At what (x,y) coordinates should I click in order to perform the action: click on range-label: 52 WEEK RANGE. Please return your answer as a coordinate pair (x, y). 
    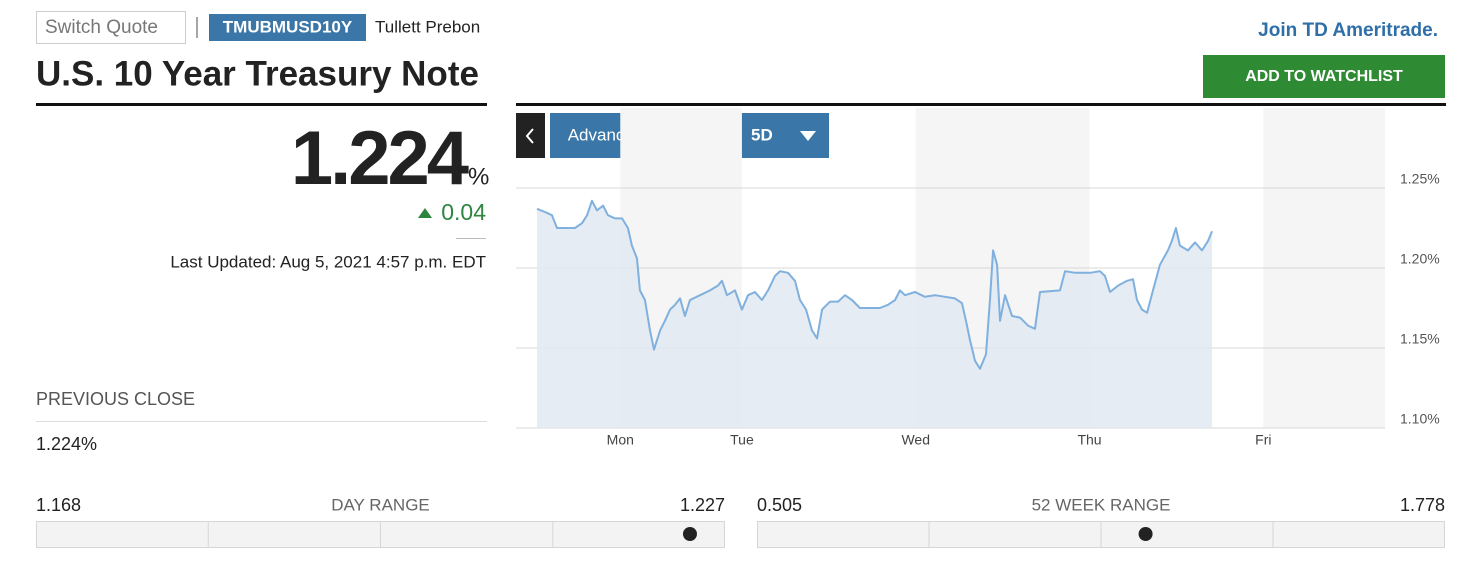
    Looking at the image, I should click on (1101, 504).